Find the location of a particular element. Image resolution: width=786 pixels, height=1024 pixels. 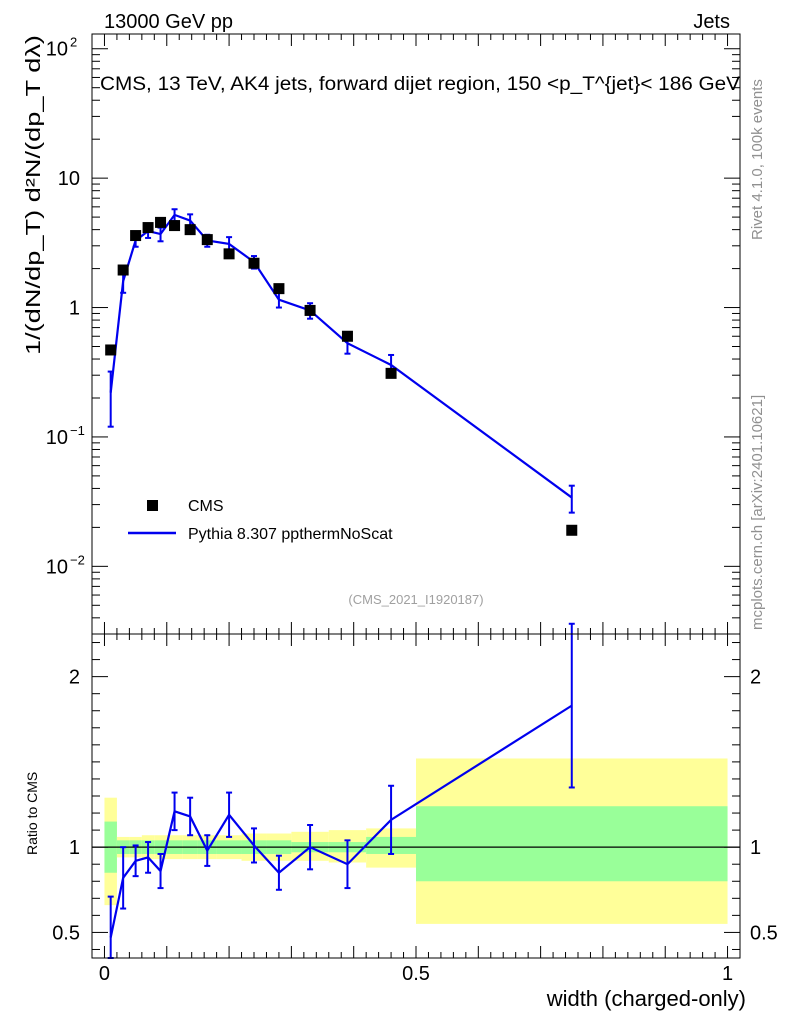

legend: CMS Pythia 8.307 ppthermNoScat is located at coordinates (260, 520).